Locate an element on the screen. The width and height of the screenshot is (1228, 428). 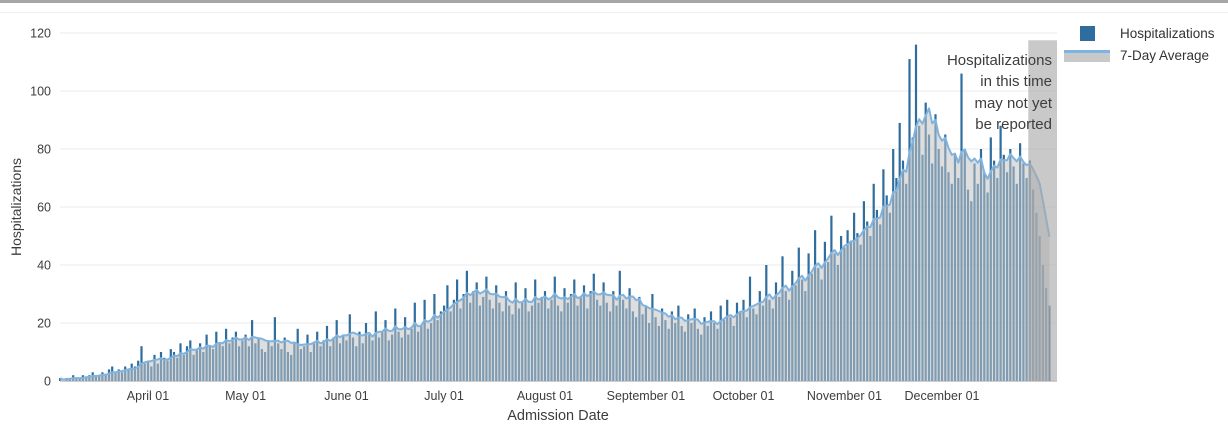
unreported-region-band is located at coordinates (1042, 211).